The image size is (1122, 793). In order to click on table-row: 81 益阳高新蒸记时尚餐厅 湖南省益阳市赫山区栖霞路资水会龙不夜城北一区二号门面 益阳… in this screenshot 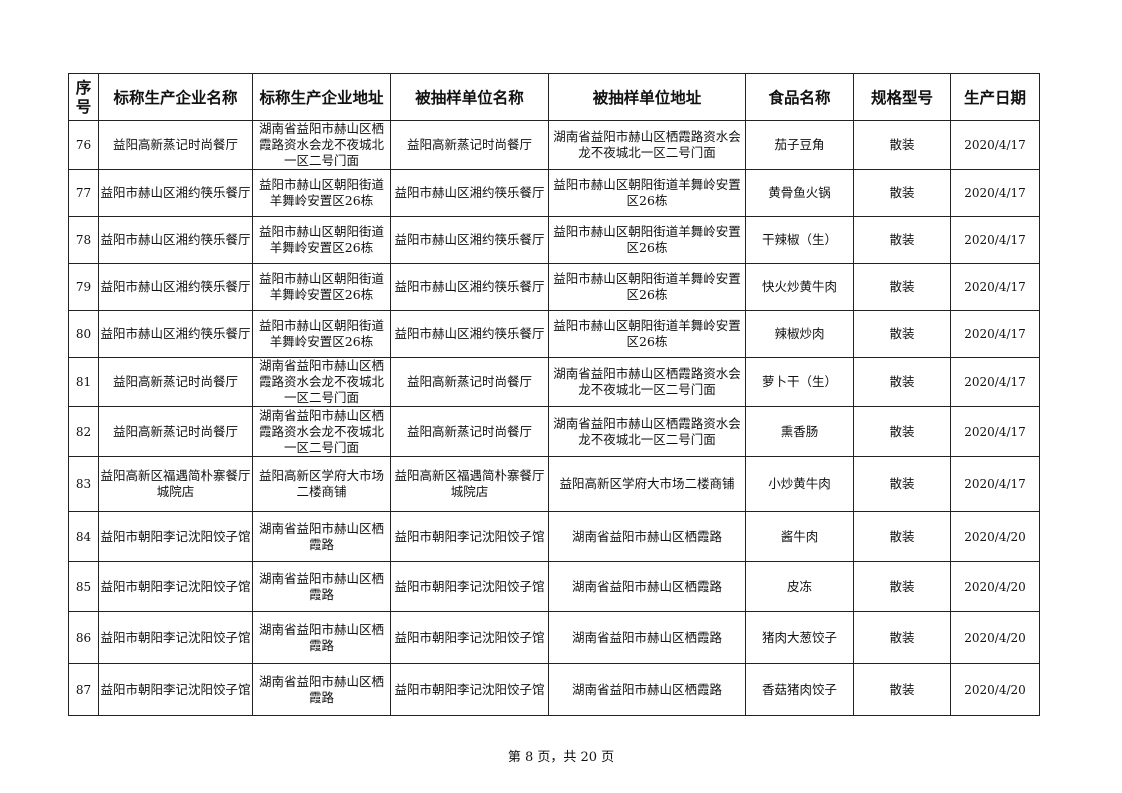, I will do `click(554, 382)`.